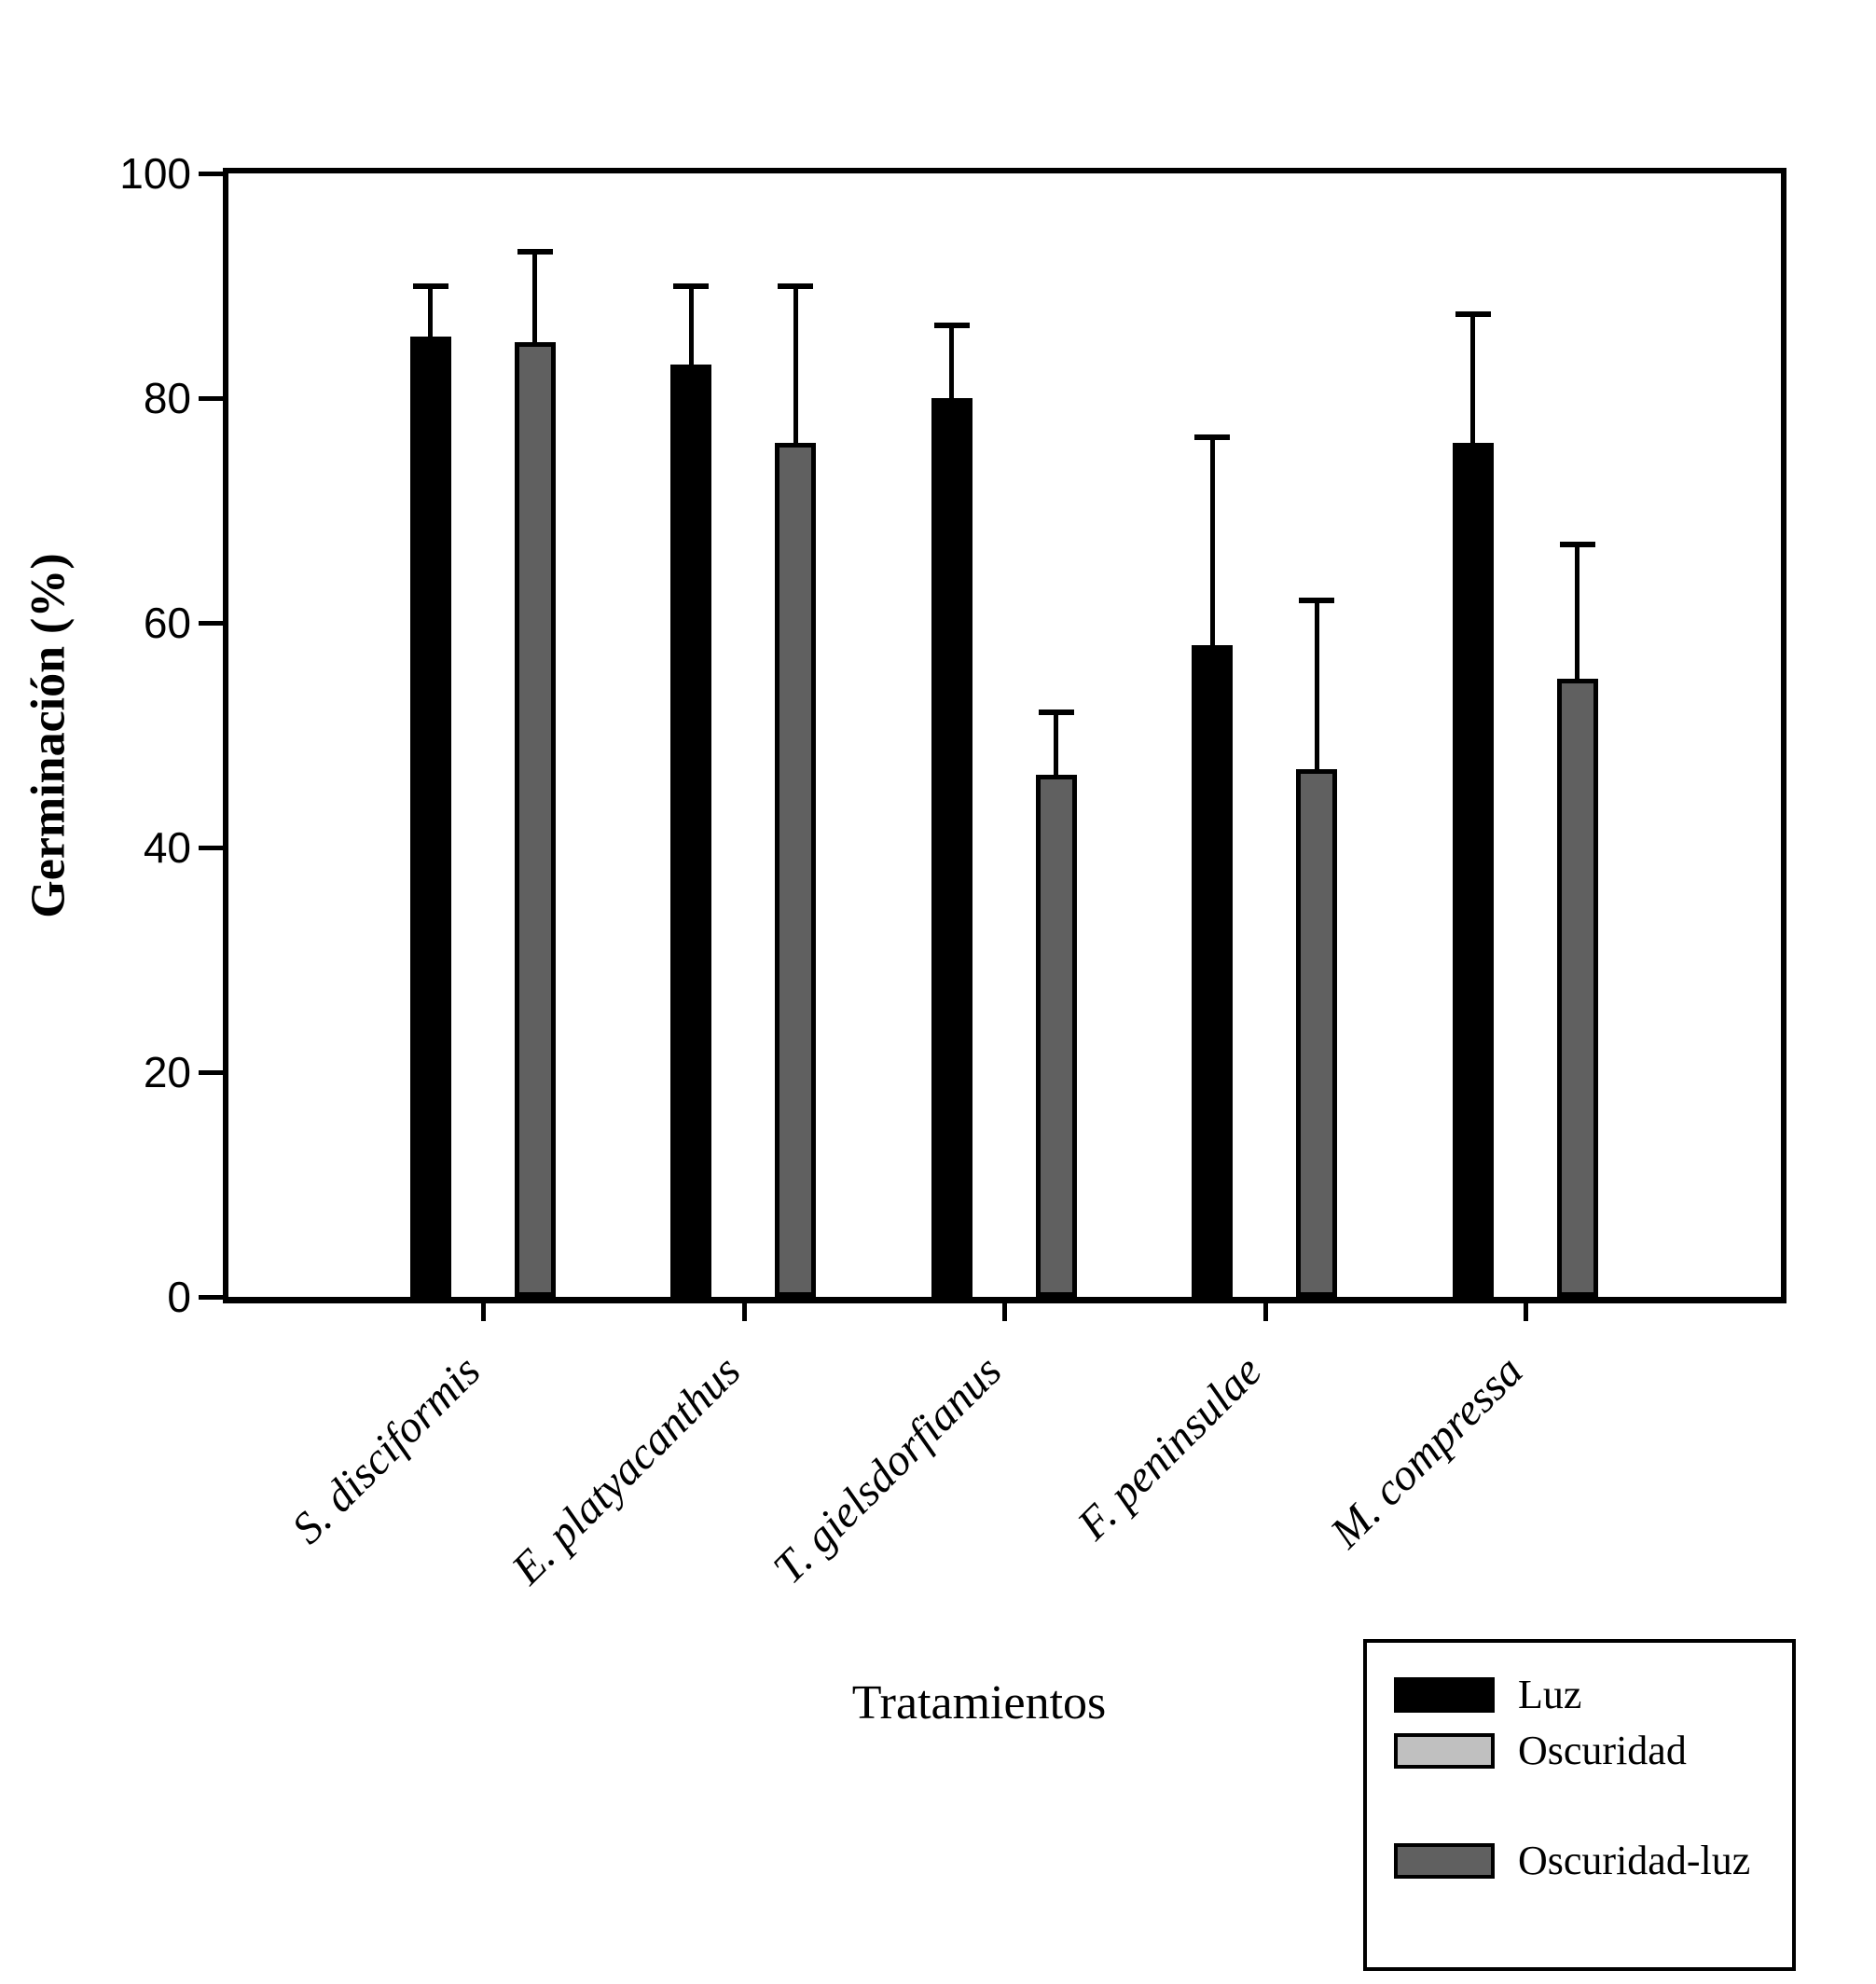 The image size is (1876, 1984). What do you see at coordinates (1634, 1860) in the screenshot?
I see `legend-label-oscuridad-luz: Oscuridad-luz` at bounding box center [1634, 1860].